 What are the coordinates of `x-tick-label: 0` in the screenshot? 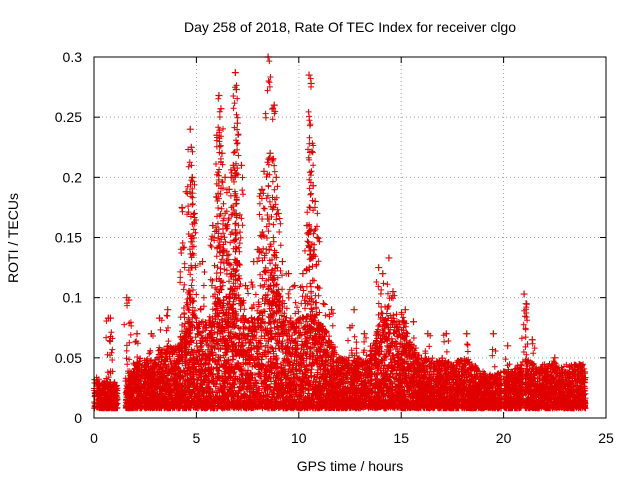 It's located at (94, 438).